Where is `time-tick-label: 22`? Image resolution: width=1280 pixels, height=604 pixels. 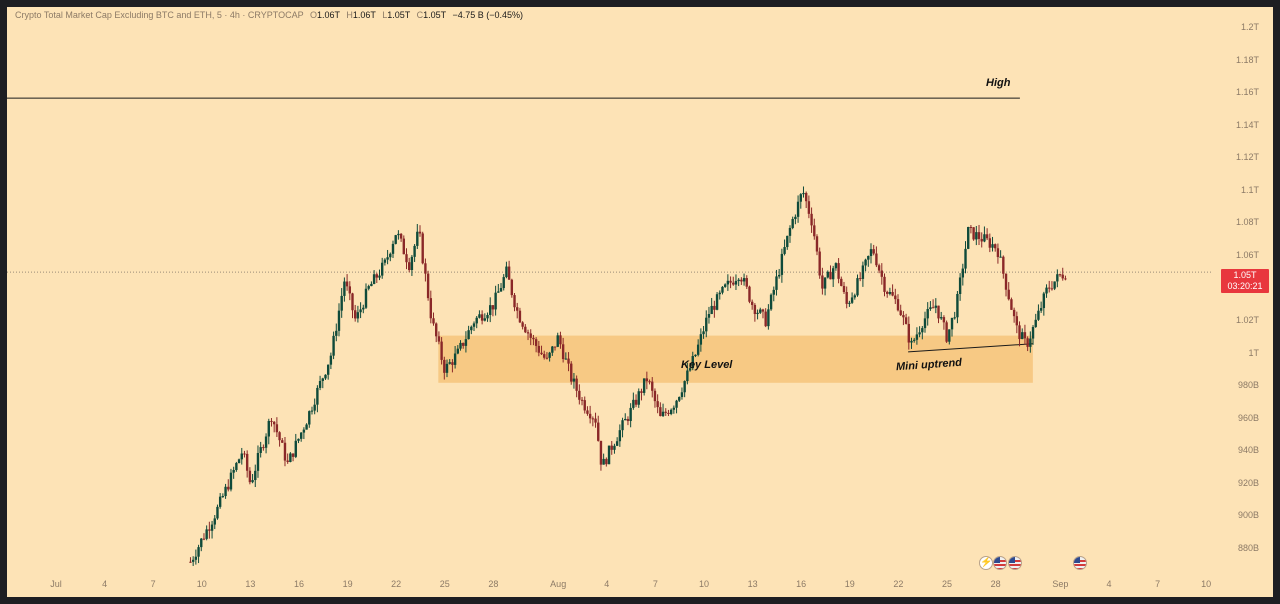 time-tick-label: 22 is located at coordinates (396, 584).